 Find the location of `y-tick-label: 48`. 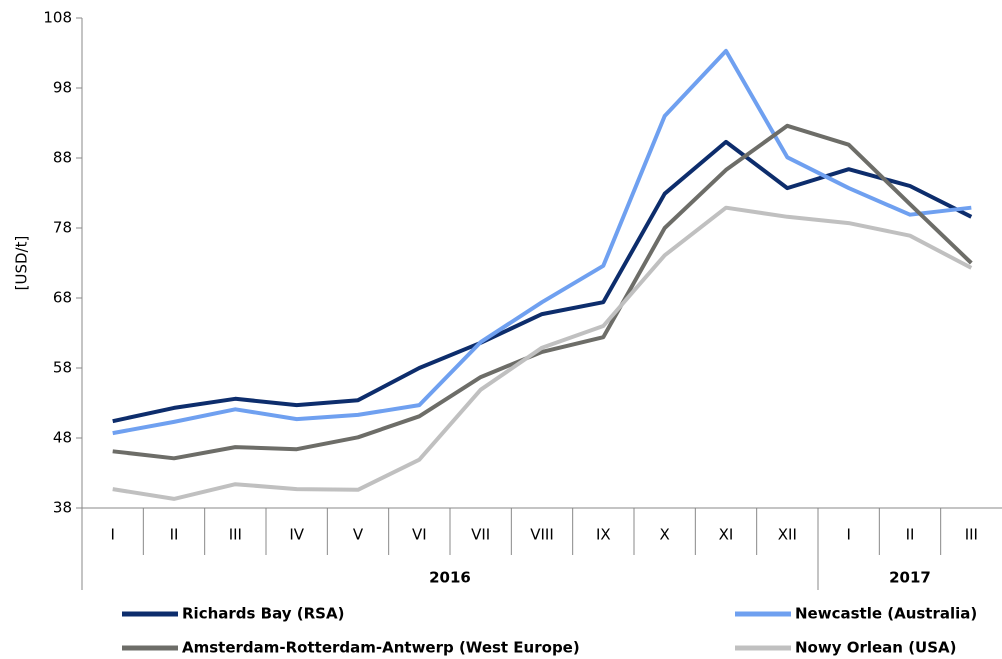

y-tick-label: 48 is located at coordinates (62, 438).